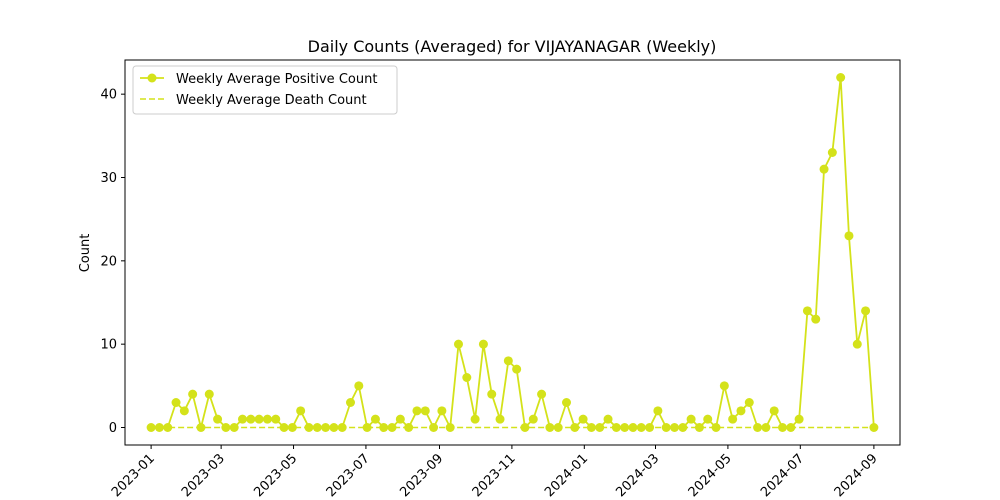 Image resolution: width=1000 pixels, height=500 pixels. I want to click on legend-death-label: Weekly Average Death Count, so click(271, 100).